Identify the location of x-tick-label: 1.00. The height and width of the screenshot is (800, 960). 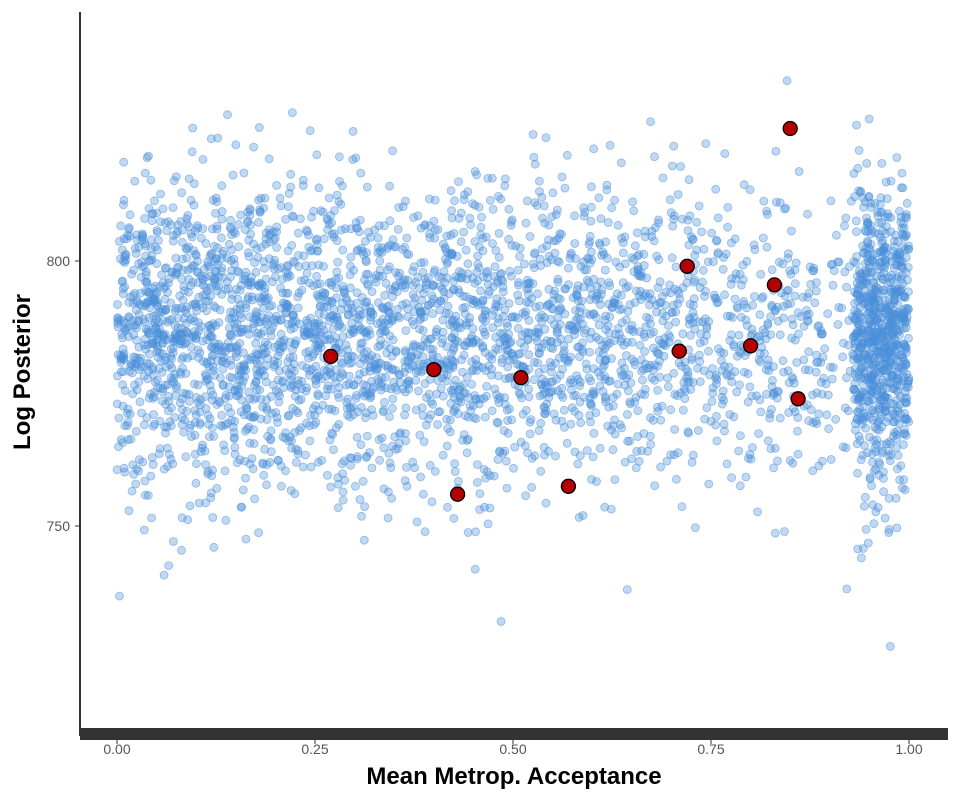
(908, 749).